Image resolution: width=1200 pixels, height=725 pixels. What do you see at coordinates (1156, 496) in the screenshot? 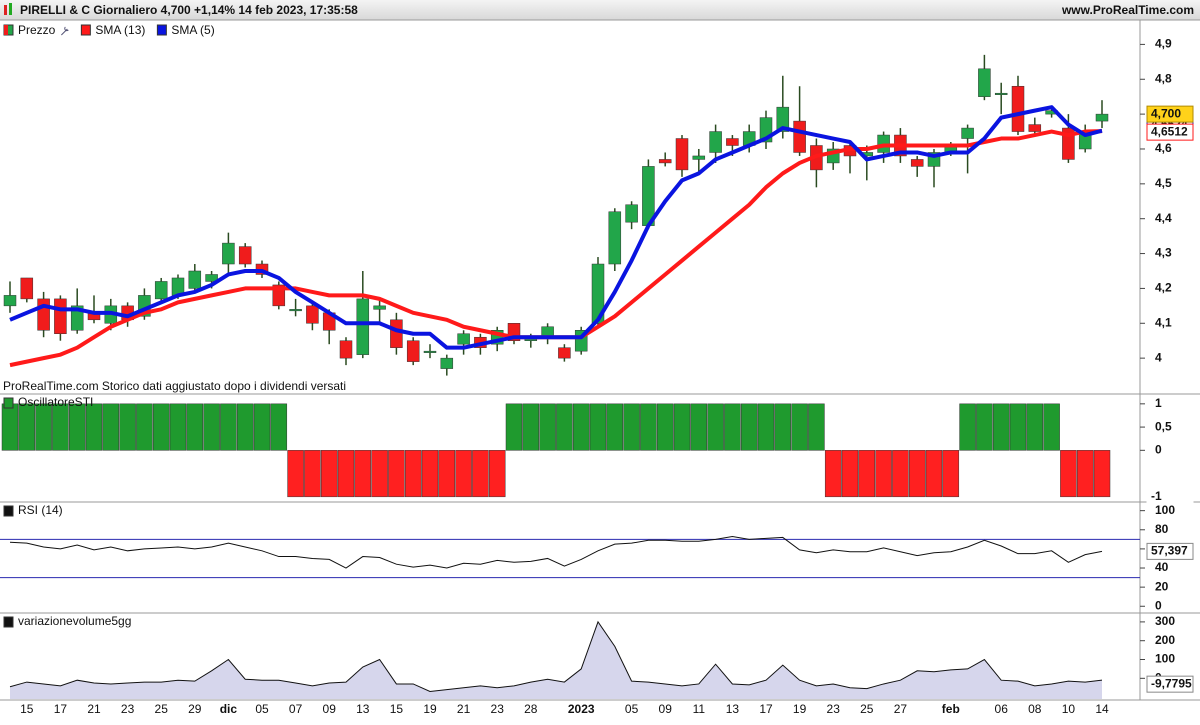
I see `last-value-label: -1` at bounding box center [1156, 496].